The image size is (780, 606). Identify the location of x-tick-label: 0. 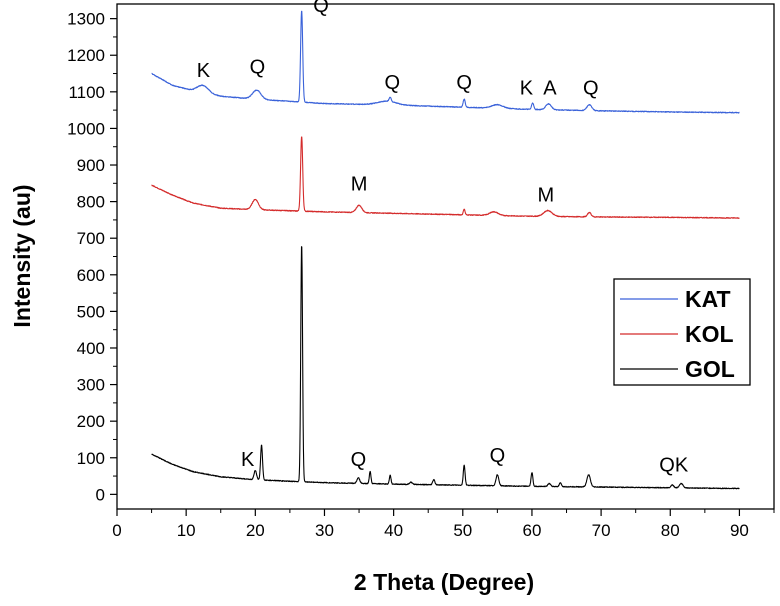
(116, 530).